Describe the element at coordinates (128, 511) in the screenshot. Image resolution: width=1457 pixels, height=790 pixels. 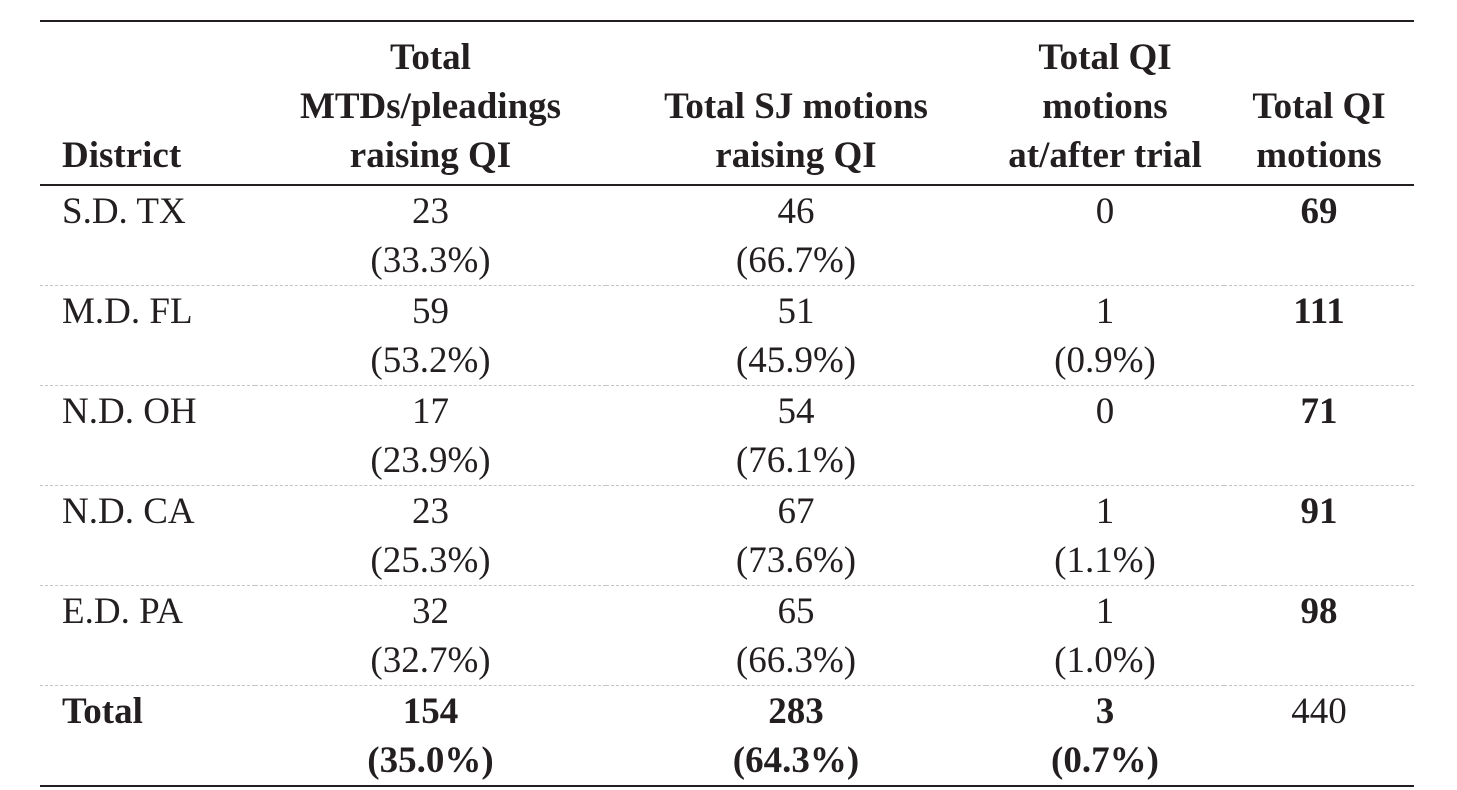
I see `district-cell: N.D. CA` at that location.